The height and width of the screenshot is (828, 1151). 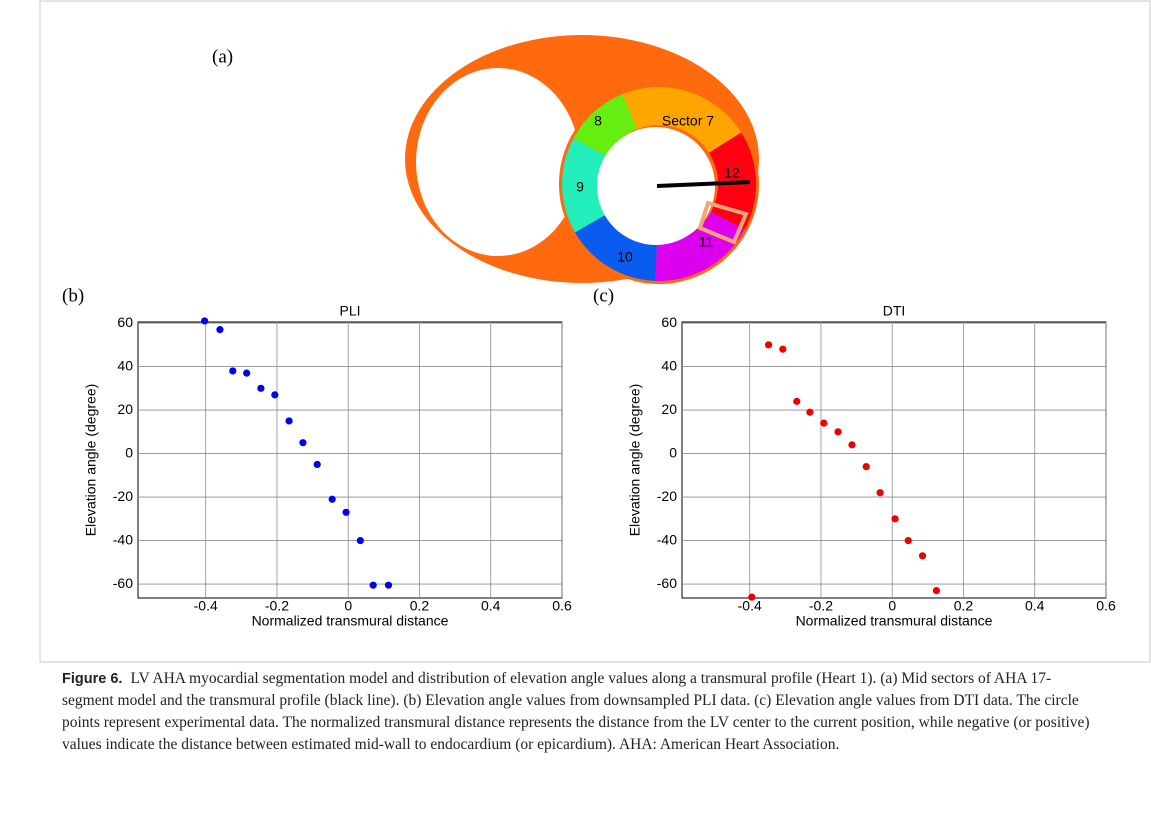 I want to click on panel-label: (b), so click(x=73, y=295).